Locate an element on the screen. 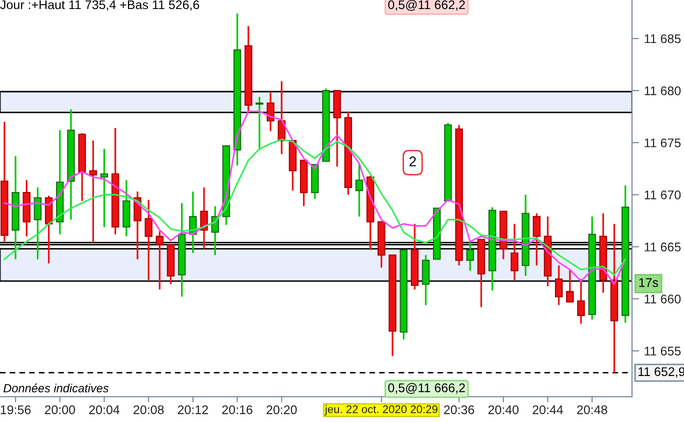 The height and width of the screenshot is (422, 684). annotation: 0,5@11 662,2 is located at coordinates (426, 5).